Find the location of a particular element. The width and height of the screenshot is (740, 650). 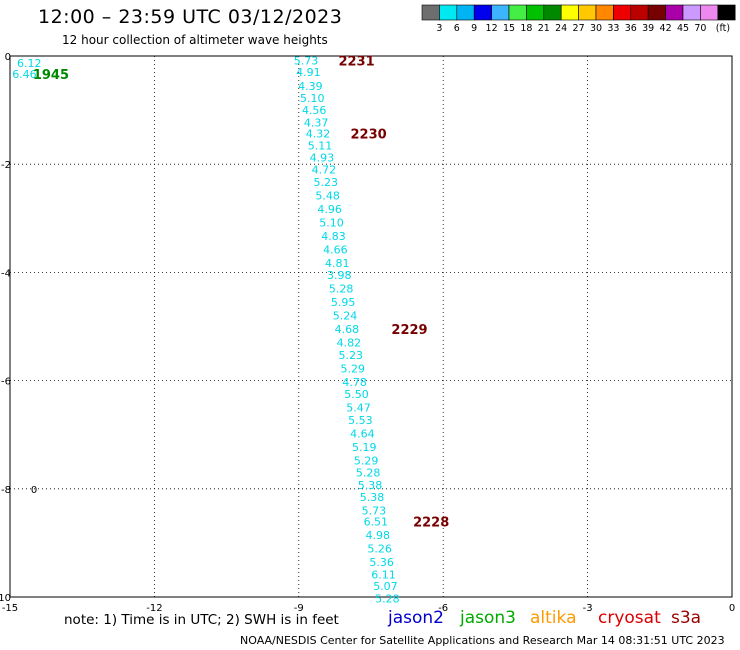

x-tick-label: 0 is located at coordinates (732, 608).